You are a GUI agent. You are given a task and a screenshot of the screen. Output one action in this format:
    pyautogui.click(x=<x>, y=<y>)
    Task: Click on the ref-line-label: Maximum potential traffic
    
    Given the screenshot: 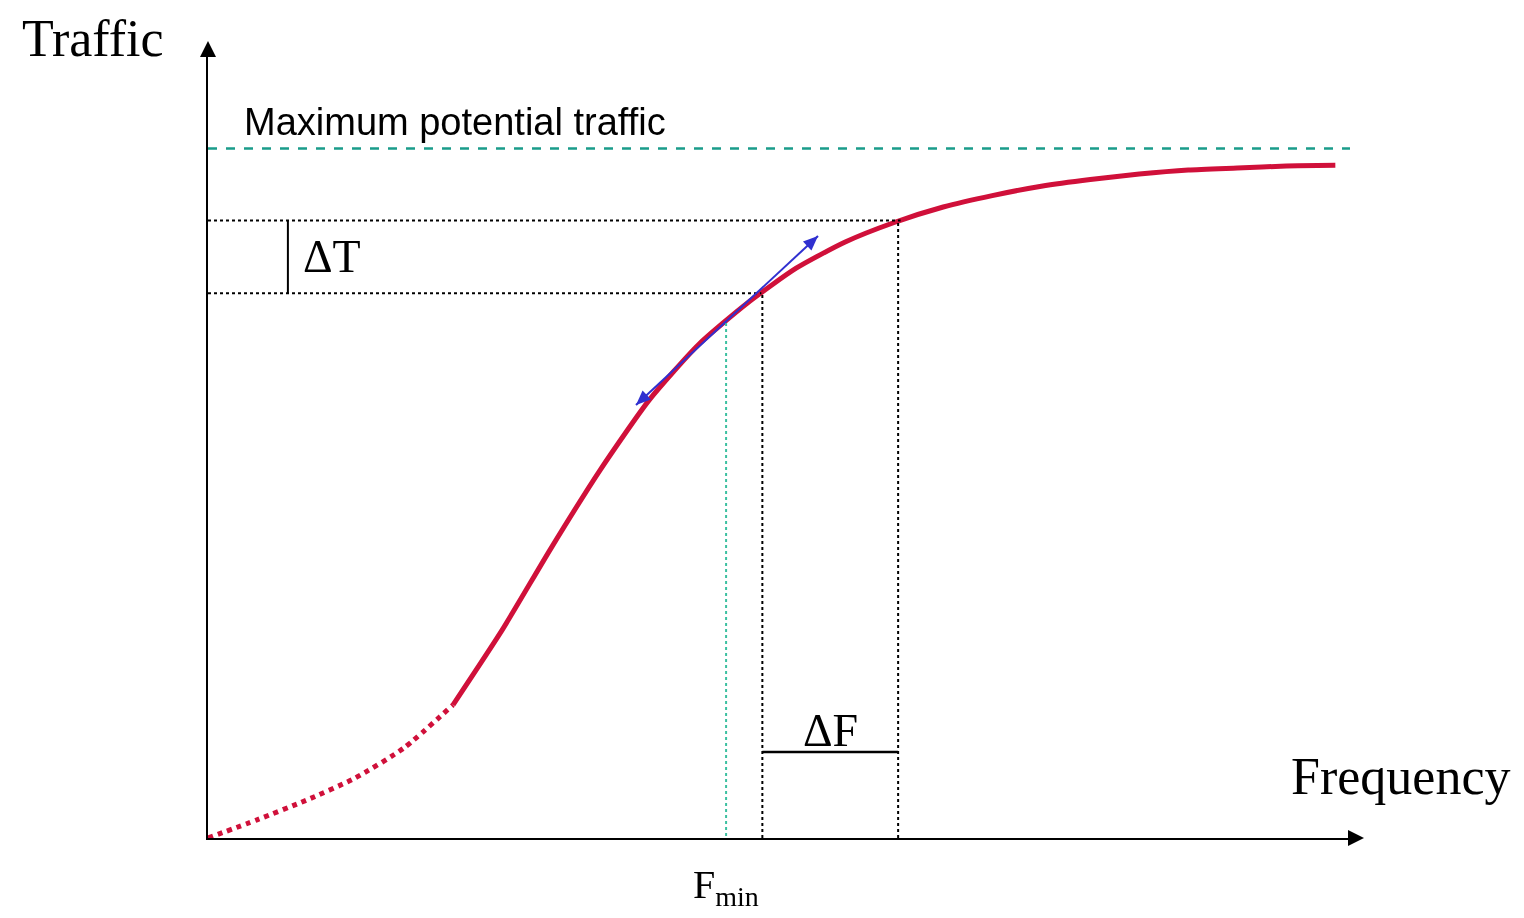 What is the action you would take?
    pyautogui.click(x=455, y=122)
    